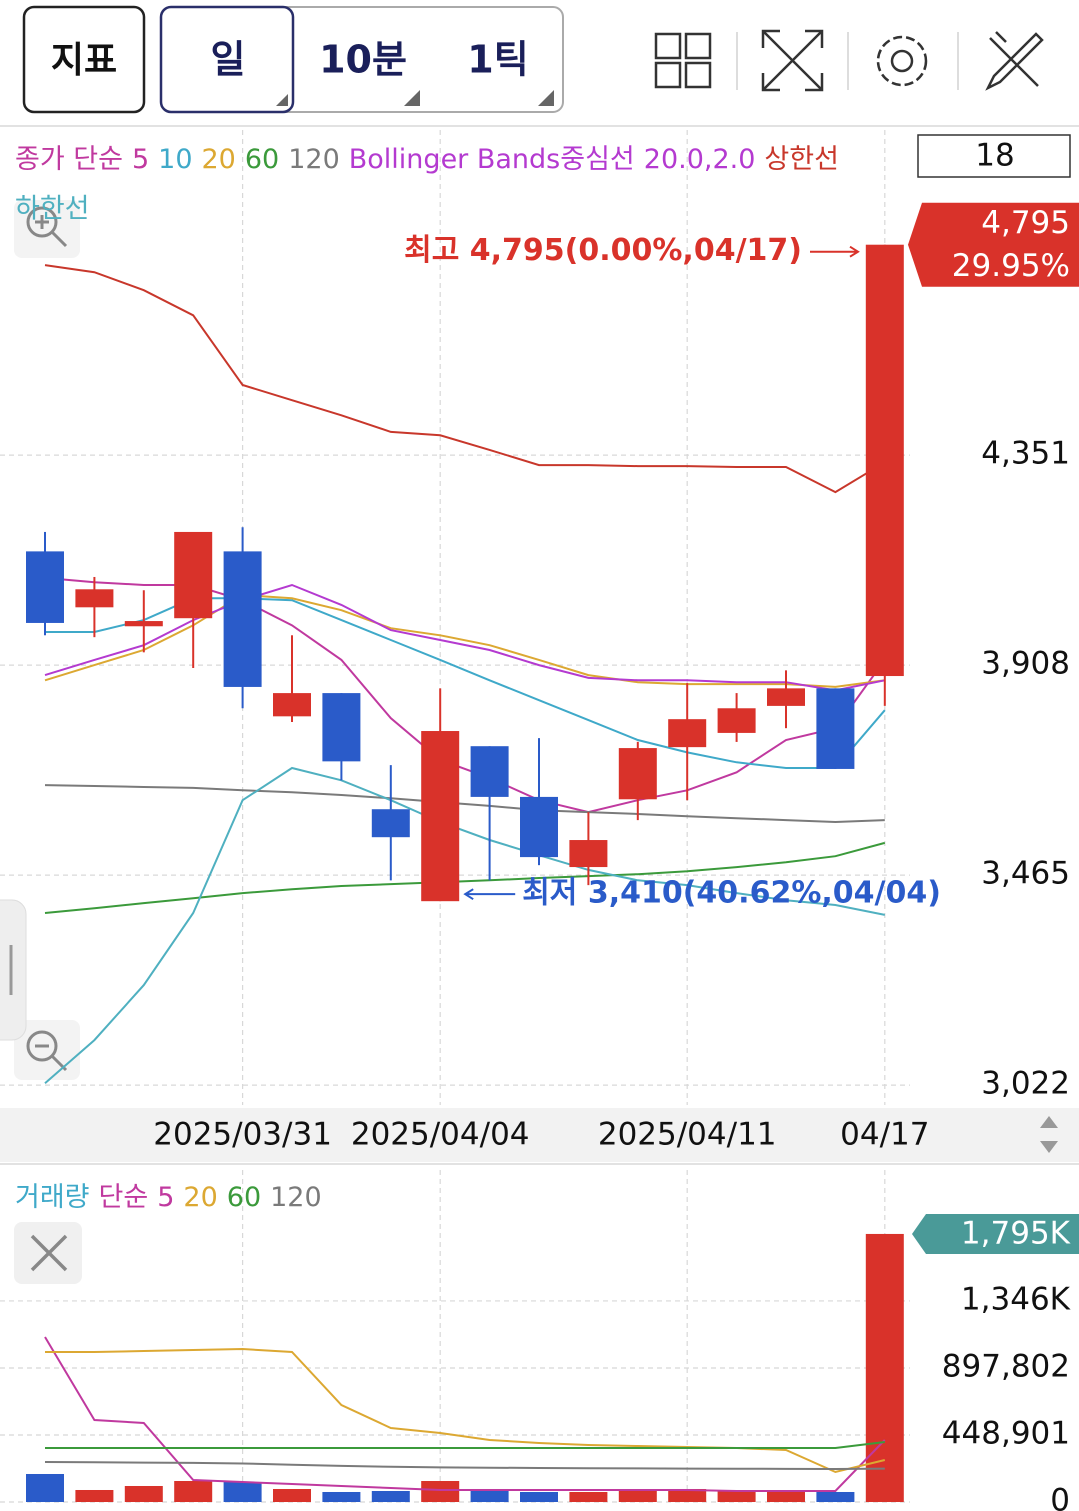 This screenshot has width=1079, height=1511. I want to click on settings-icon, so click(902, 61).